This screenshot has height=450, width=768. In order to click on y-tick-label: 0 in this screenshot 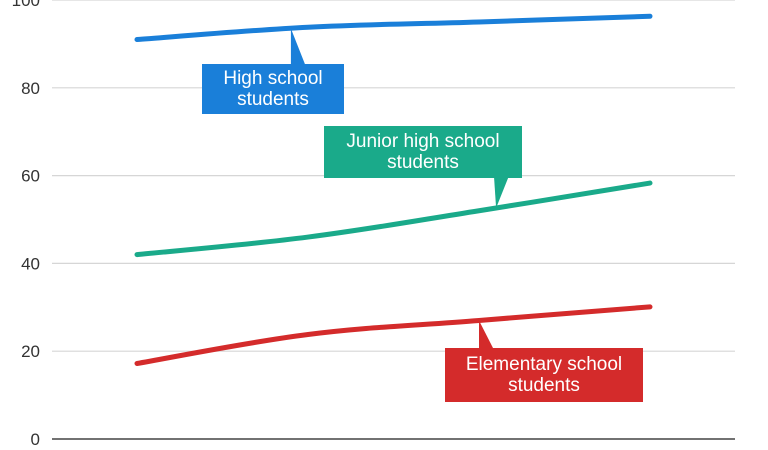, I will do `click(35, 439)`.